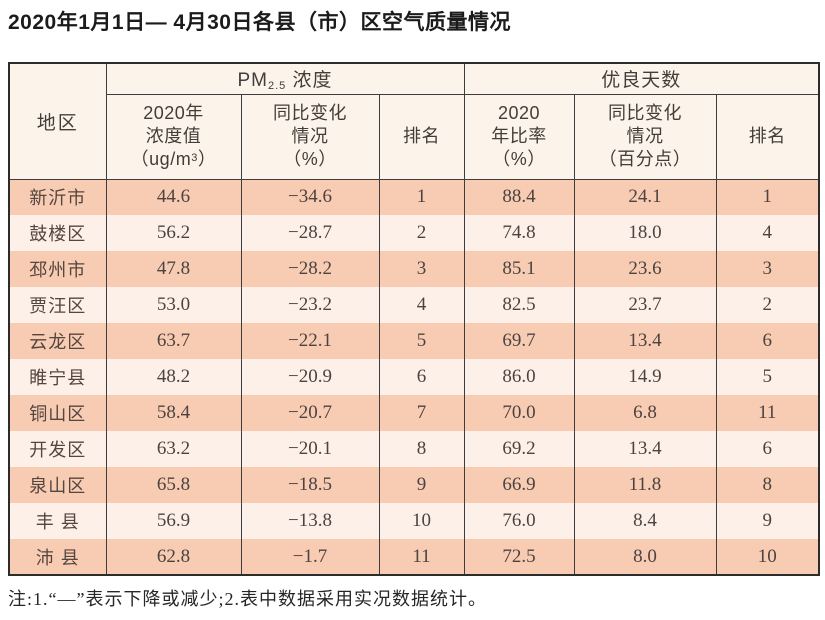 The image size is (825, 620). I want to click on table-row: 泉山区 65.8 −18.5 9 66.9 11.8 8, so click(414, 485).